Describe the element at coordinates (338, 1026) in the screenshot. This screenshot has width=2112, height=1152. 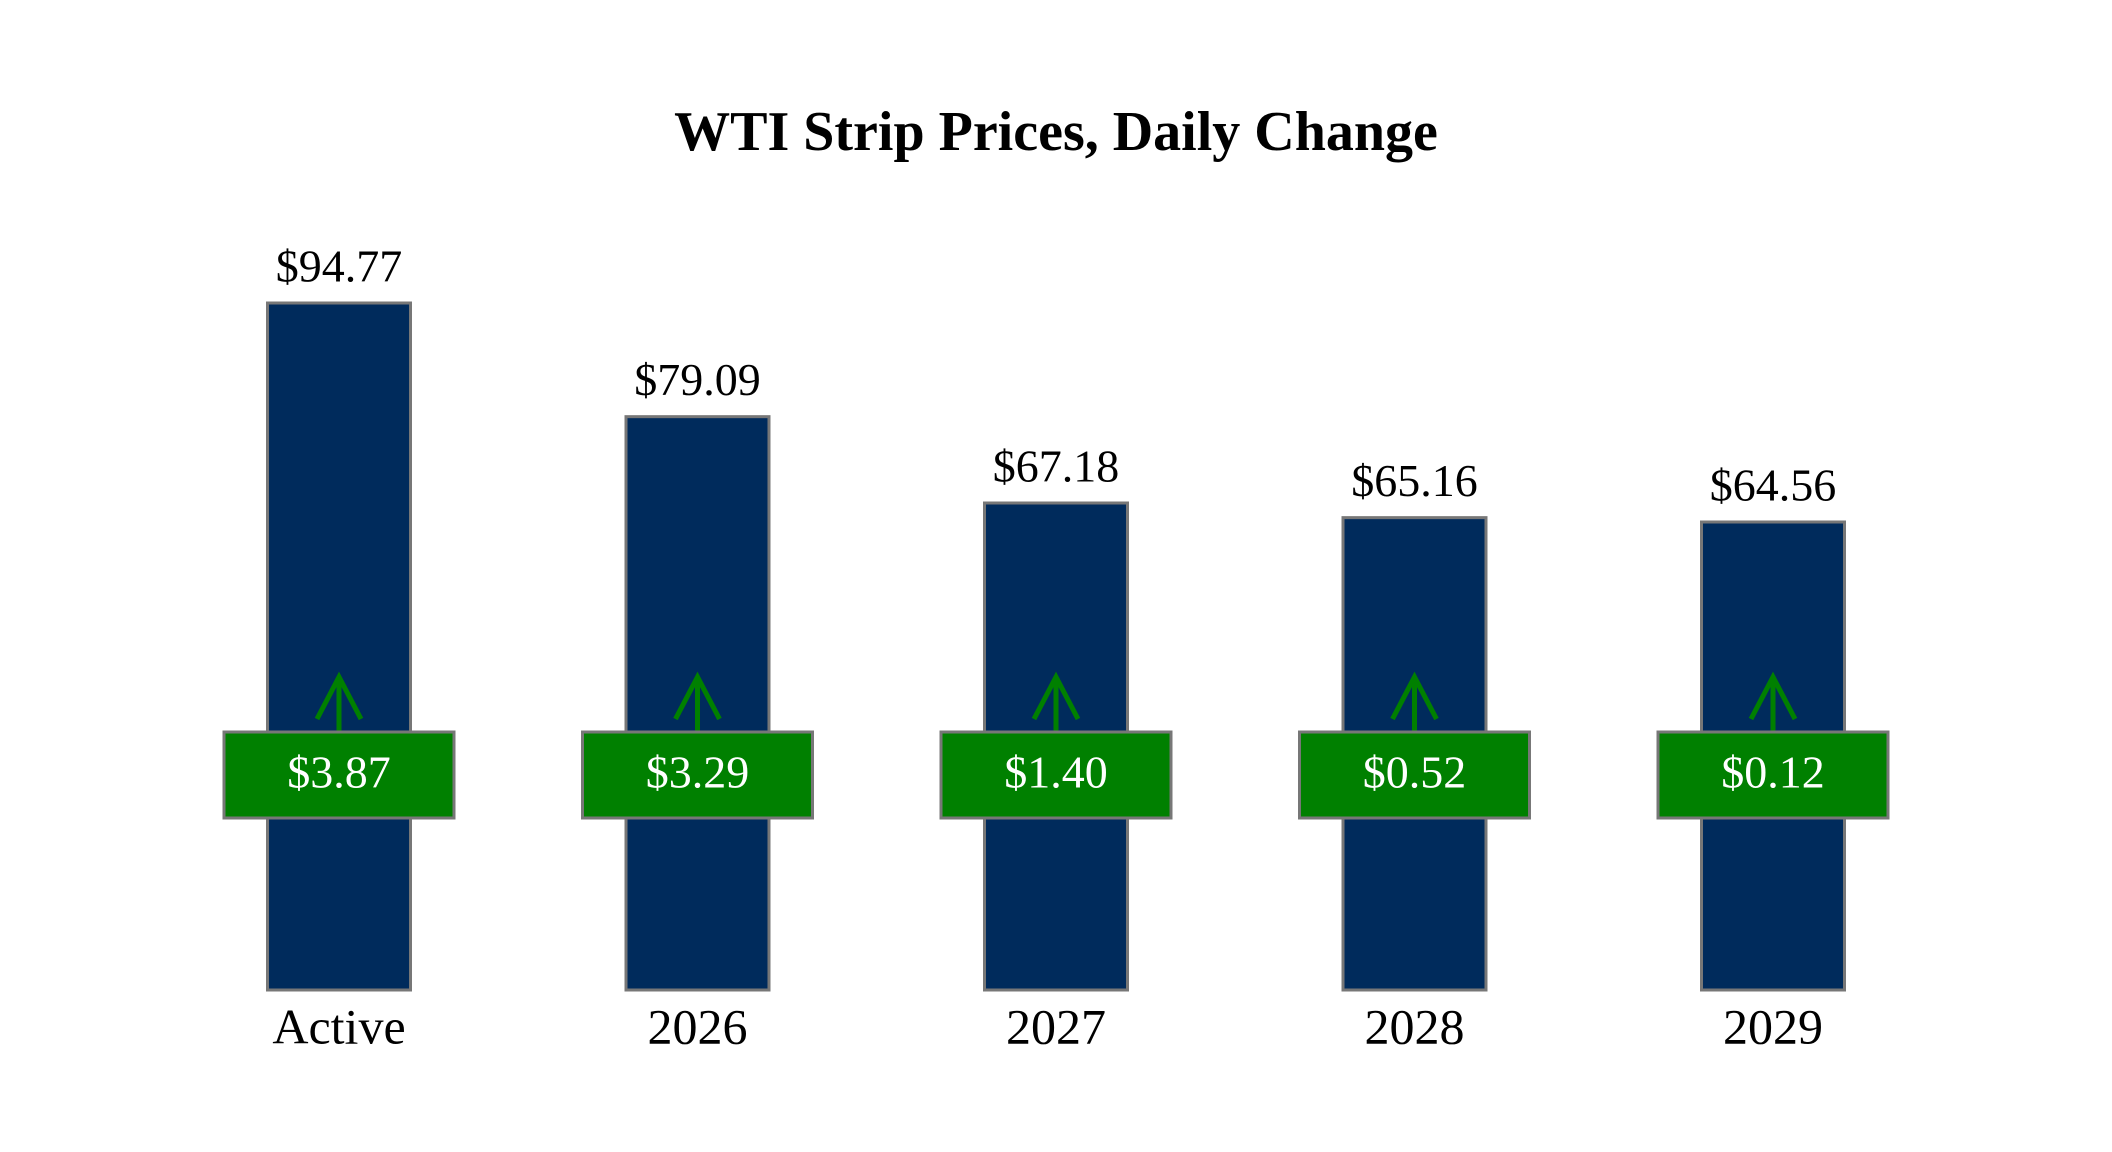
I see `x-tick-label: Active` at that location.